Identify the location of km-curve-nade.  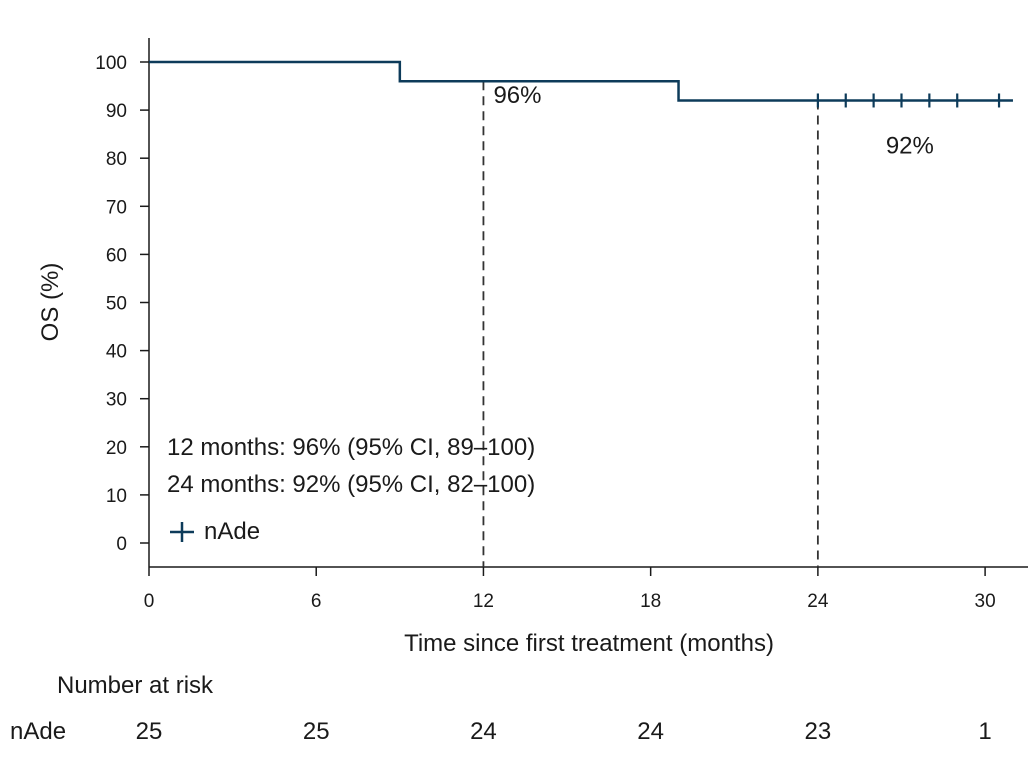
(581, 81).